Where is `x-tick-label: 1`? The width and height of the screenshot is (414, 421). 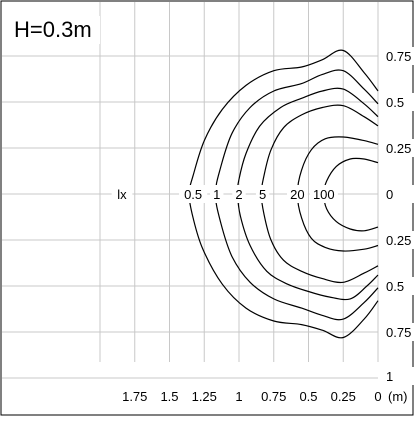 x-tick-label: 1 is located at coordinates (238, 396).